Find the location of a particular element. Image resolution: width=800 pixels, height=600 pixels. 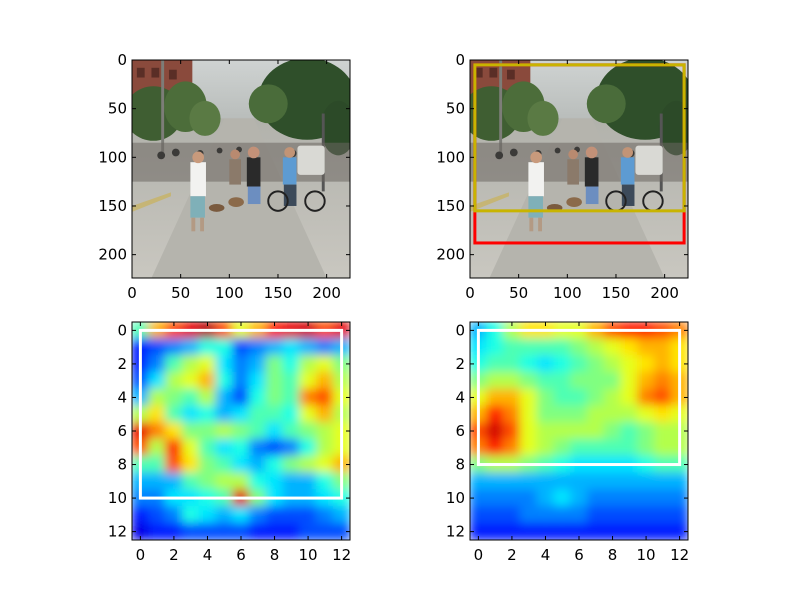

y-tick-label: 2 is located at coordinates (460, 364).